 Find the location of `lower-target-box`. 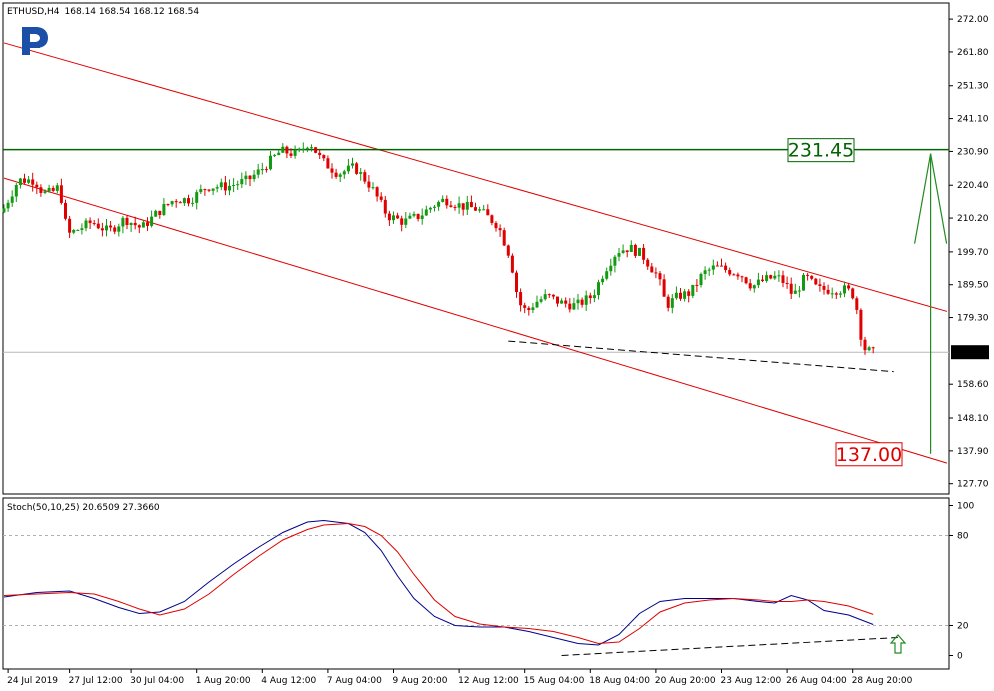

lower-target-box is located at coordinates (869, 454).